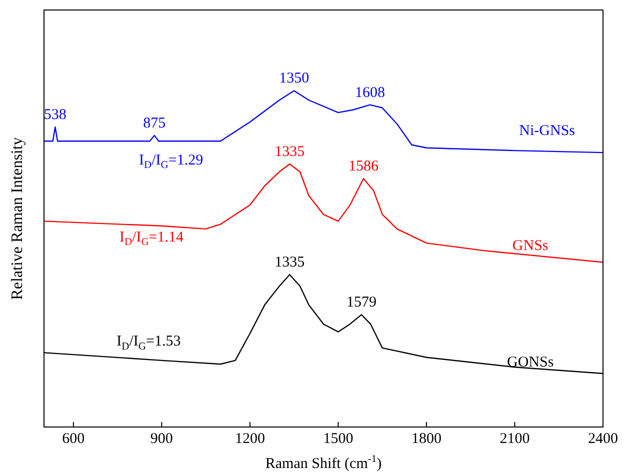 The height and width of the screenshot is (473, 625). Describe the element at coordinates (547, 131) in the screenshot. I see `series-label: Ni-GNSs` at that location.